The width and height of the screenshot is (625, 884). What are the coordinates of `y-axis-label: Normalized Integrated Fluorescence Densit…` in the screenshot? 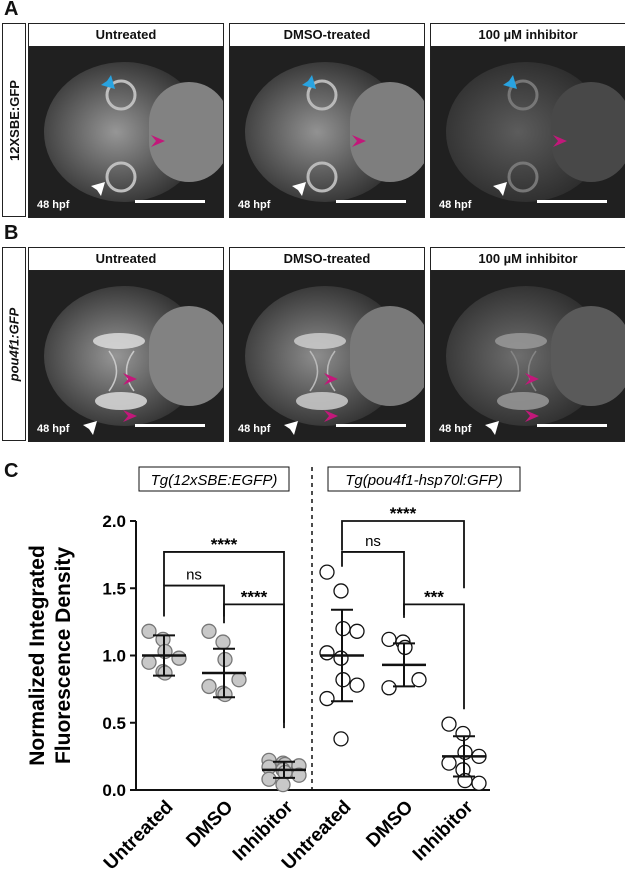 It's located at (50, 655).